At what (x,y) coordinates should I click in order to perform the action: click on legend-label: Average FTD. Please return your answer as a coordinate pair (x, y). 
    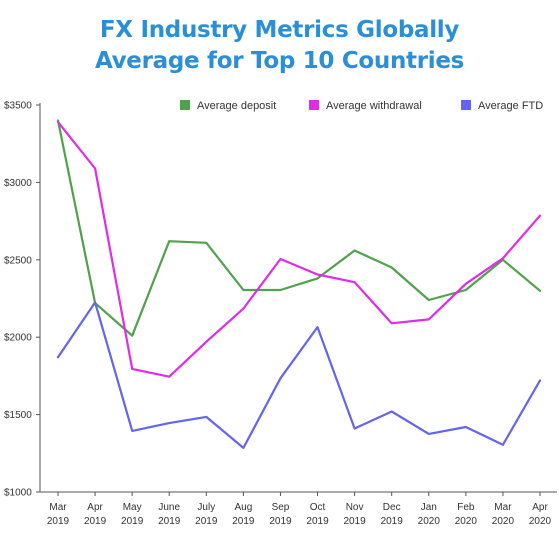
    Looking at the image, I should click on (510, 106).